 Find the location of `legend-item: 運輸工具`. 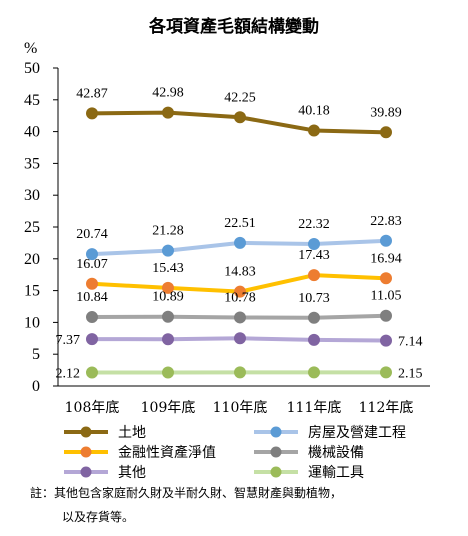

legend-item: 運輸工具 is located at coordinates (309, 473).